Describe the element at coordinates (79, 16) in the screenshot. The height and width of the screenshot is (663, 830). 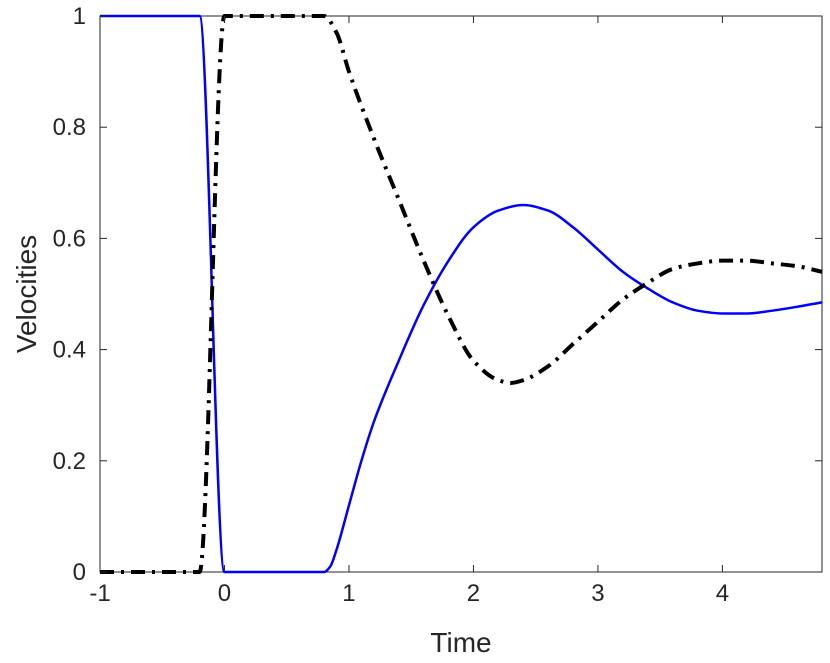
I see `y-tick-label: 1` at that location.